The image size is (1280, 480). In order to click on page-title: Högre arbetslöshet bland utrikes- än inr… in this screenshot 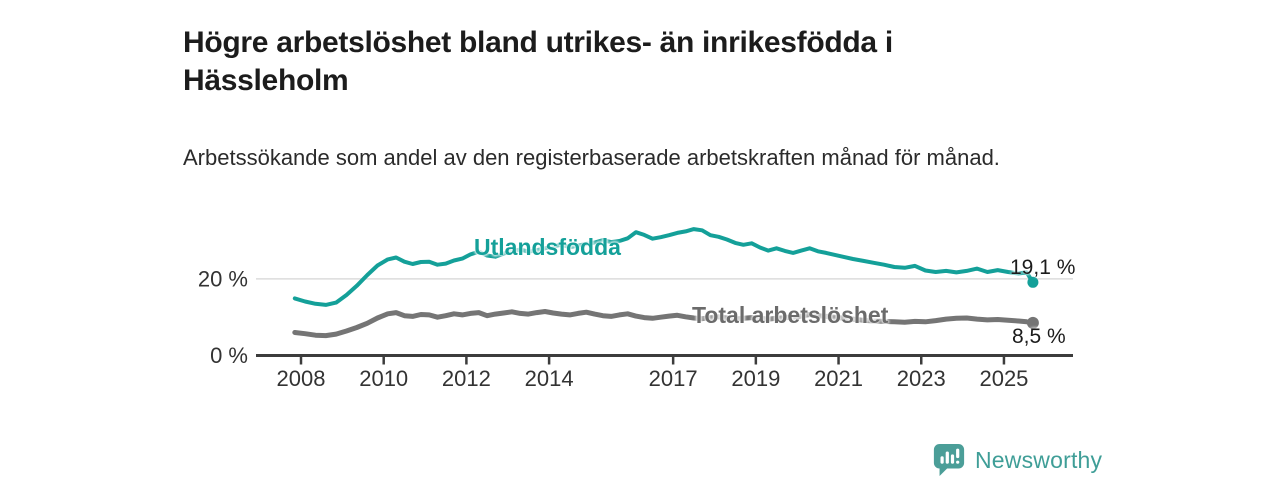, I will do `click(538, 62)`.